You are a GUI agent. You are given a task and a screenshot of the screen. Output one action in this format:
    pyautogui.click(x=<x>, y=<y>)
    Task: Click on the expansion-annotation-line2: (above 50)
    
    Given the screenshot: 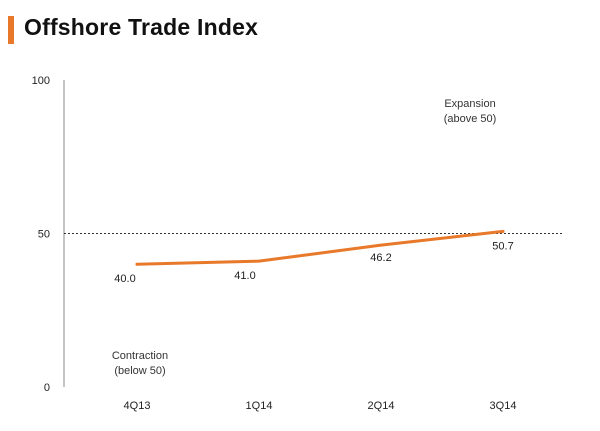 What is the action you would take?
    pyautogui.click(x=470, y=119)
    